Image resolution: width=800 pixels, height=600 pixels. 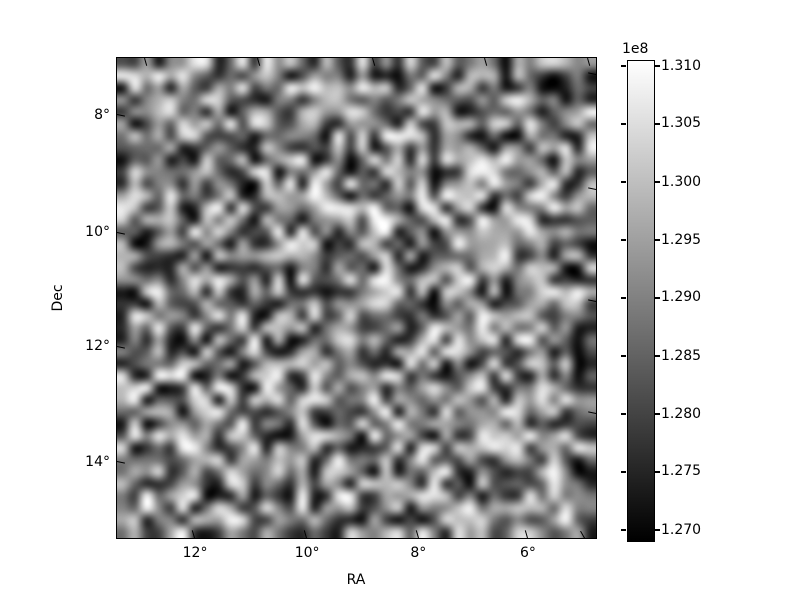 I want to click on x-tick-label: 10°, so click(x=307, y=553).